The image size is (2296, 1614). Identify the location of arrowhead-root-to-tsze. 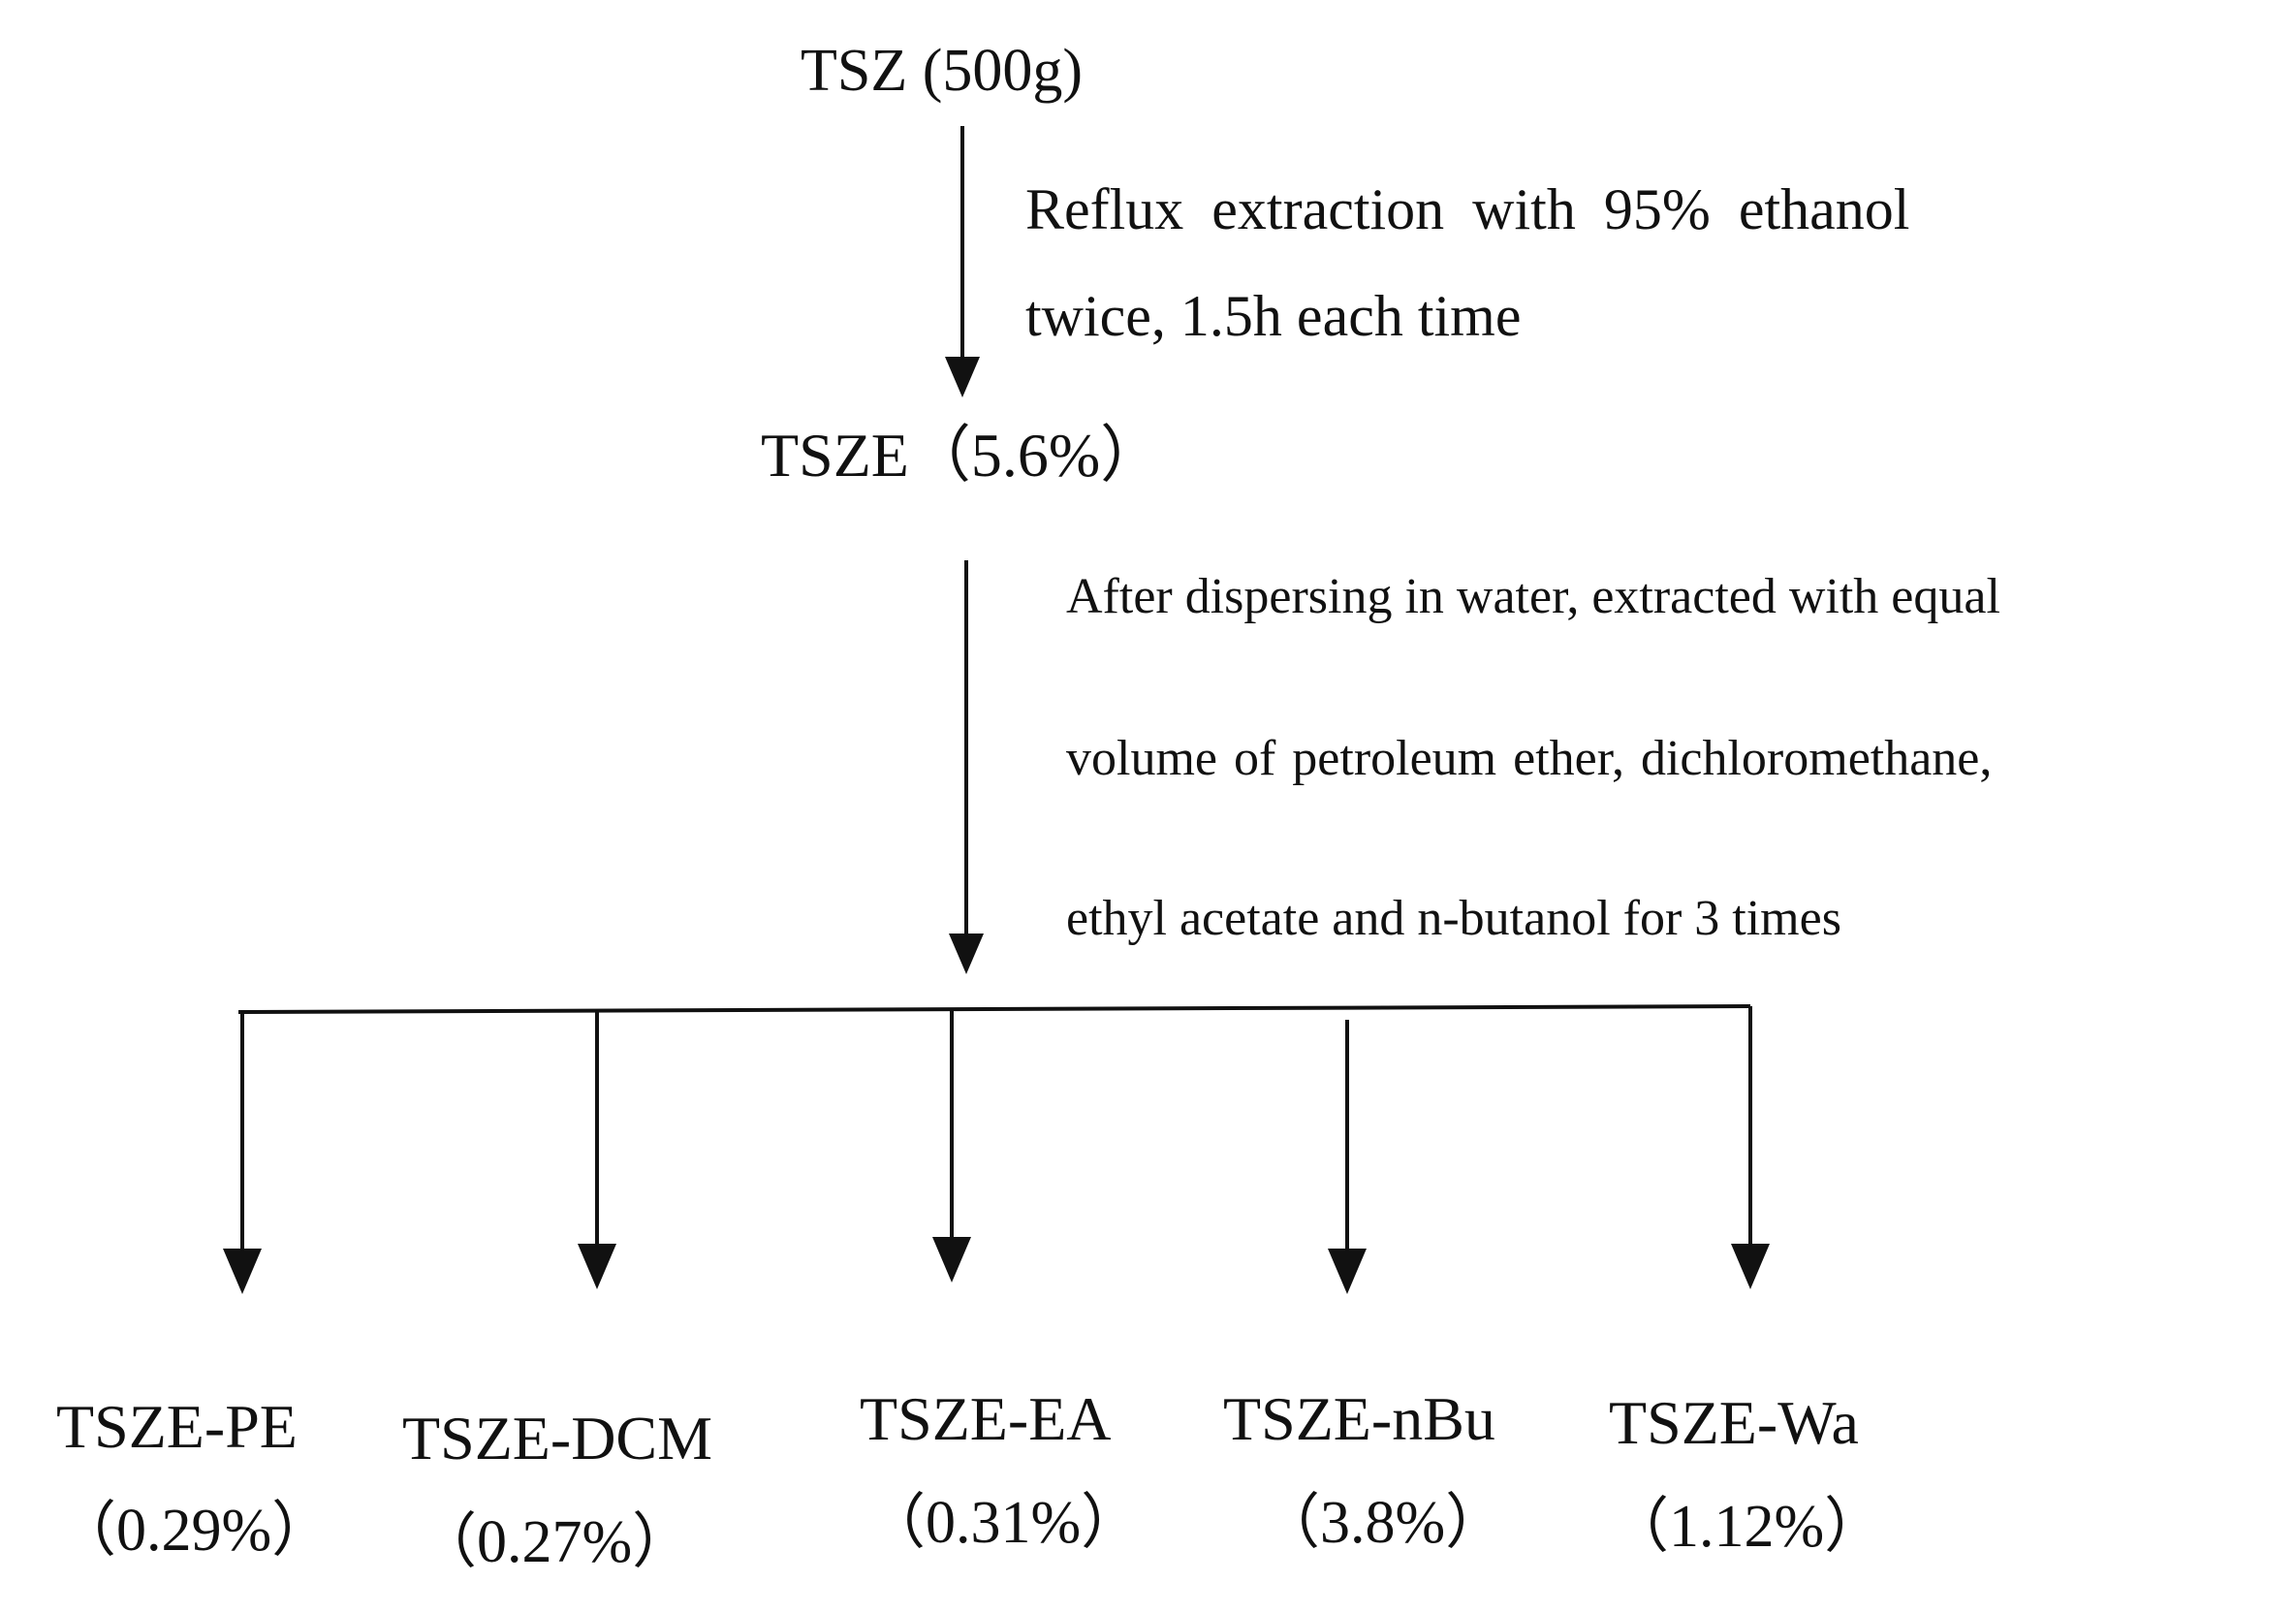
(963, 377).